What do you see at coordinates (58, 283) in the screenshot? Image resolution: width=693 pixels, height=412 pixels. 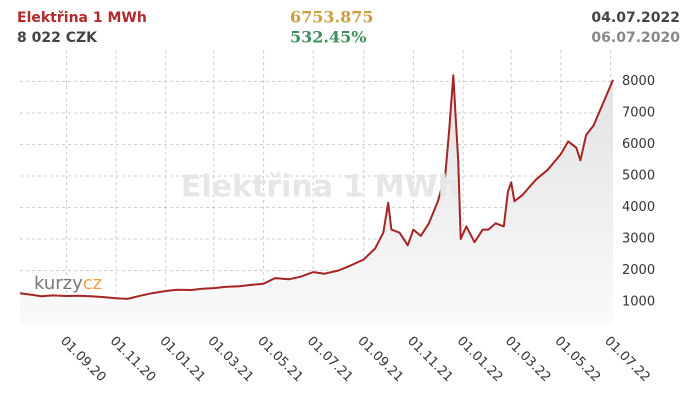 I see `logo-left: kurzy` at bounding box center [58, 283].